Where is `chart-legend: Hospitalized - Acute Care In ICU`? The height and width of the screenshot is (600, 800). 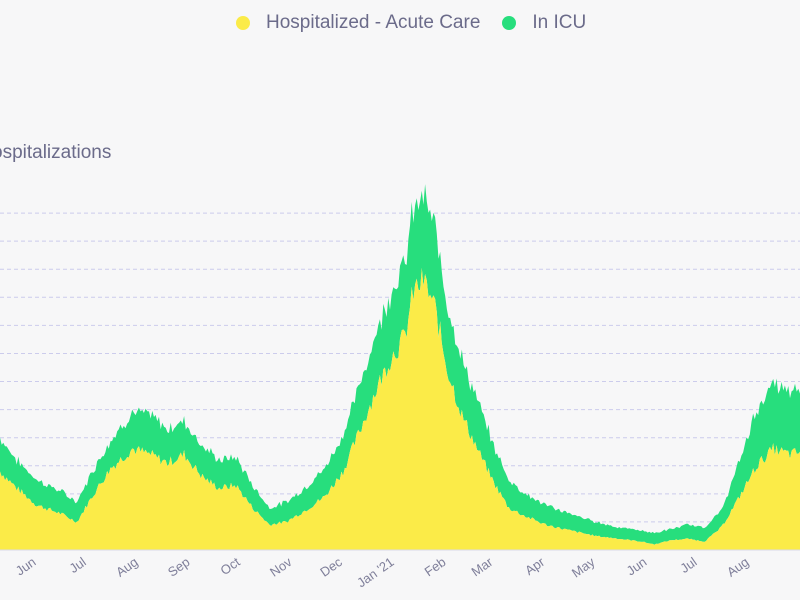
chart-legend: Hospitalized - Acute Care In ICU is located at coordinates (422, 23).